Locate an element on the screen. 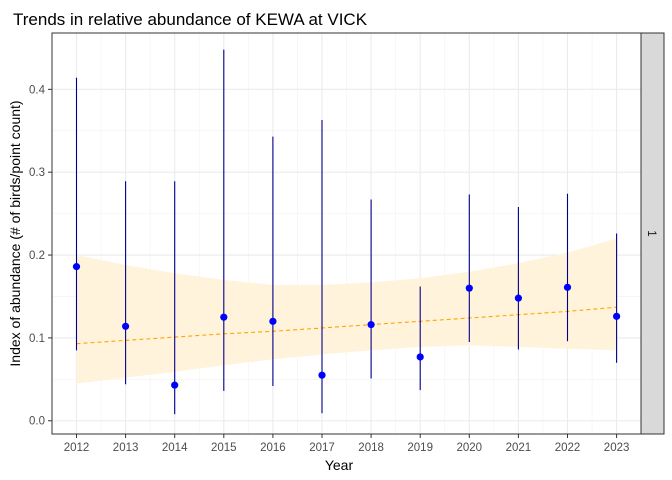  x-tick-label: 2012 is located at coordinates (77, 448).